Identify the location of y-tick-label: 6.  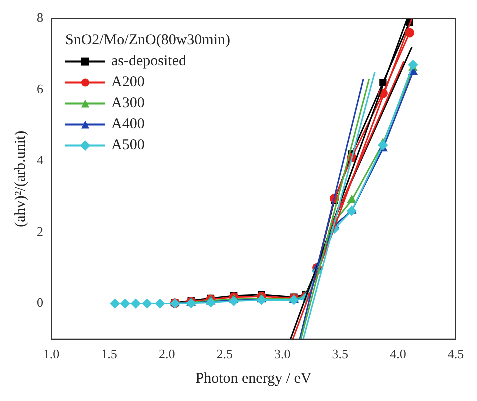
(40, 88).